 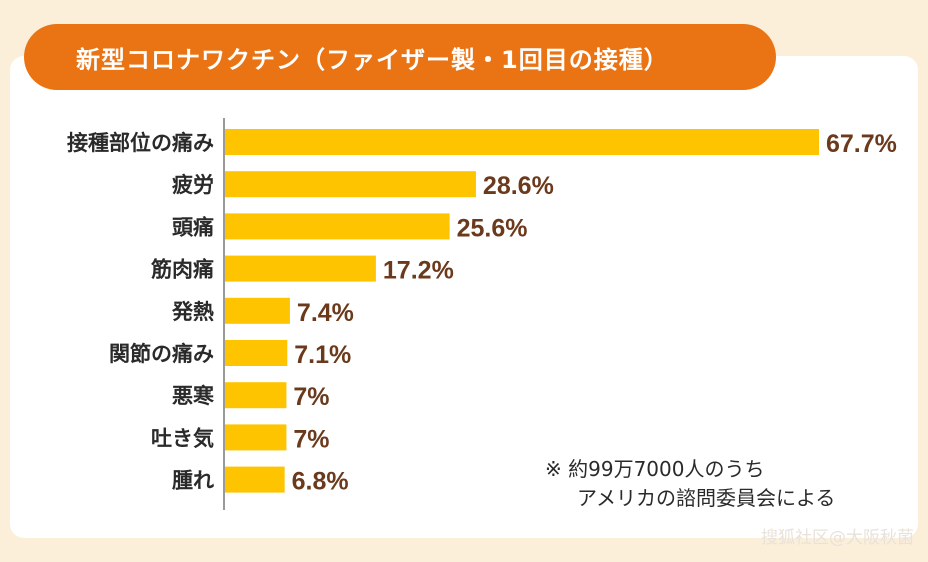 What do you see at coordinates (706, 498) in the screenshot?
I see `source-note-line2: アメリカの諮問委員会による` at bounding box center [706, 498].